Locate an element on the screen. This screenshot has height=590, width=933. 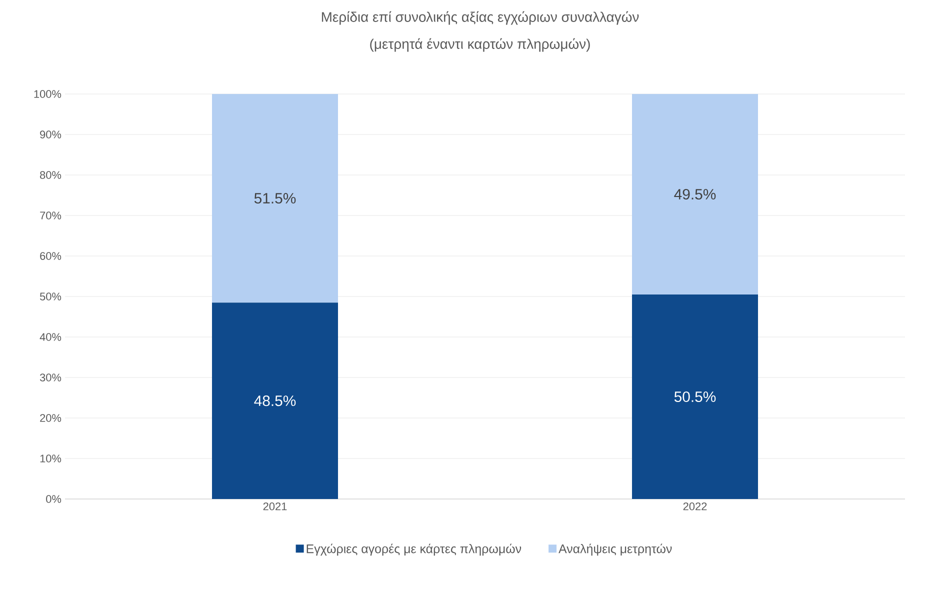
y-tick-label: 10% is located at coordinates (51, 458).